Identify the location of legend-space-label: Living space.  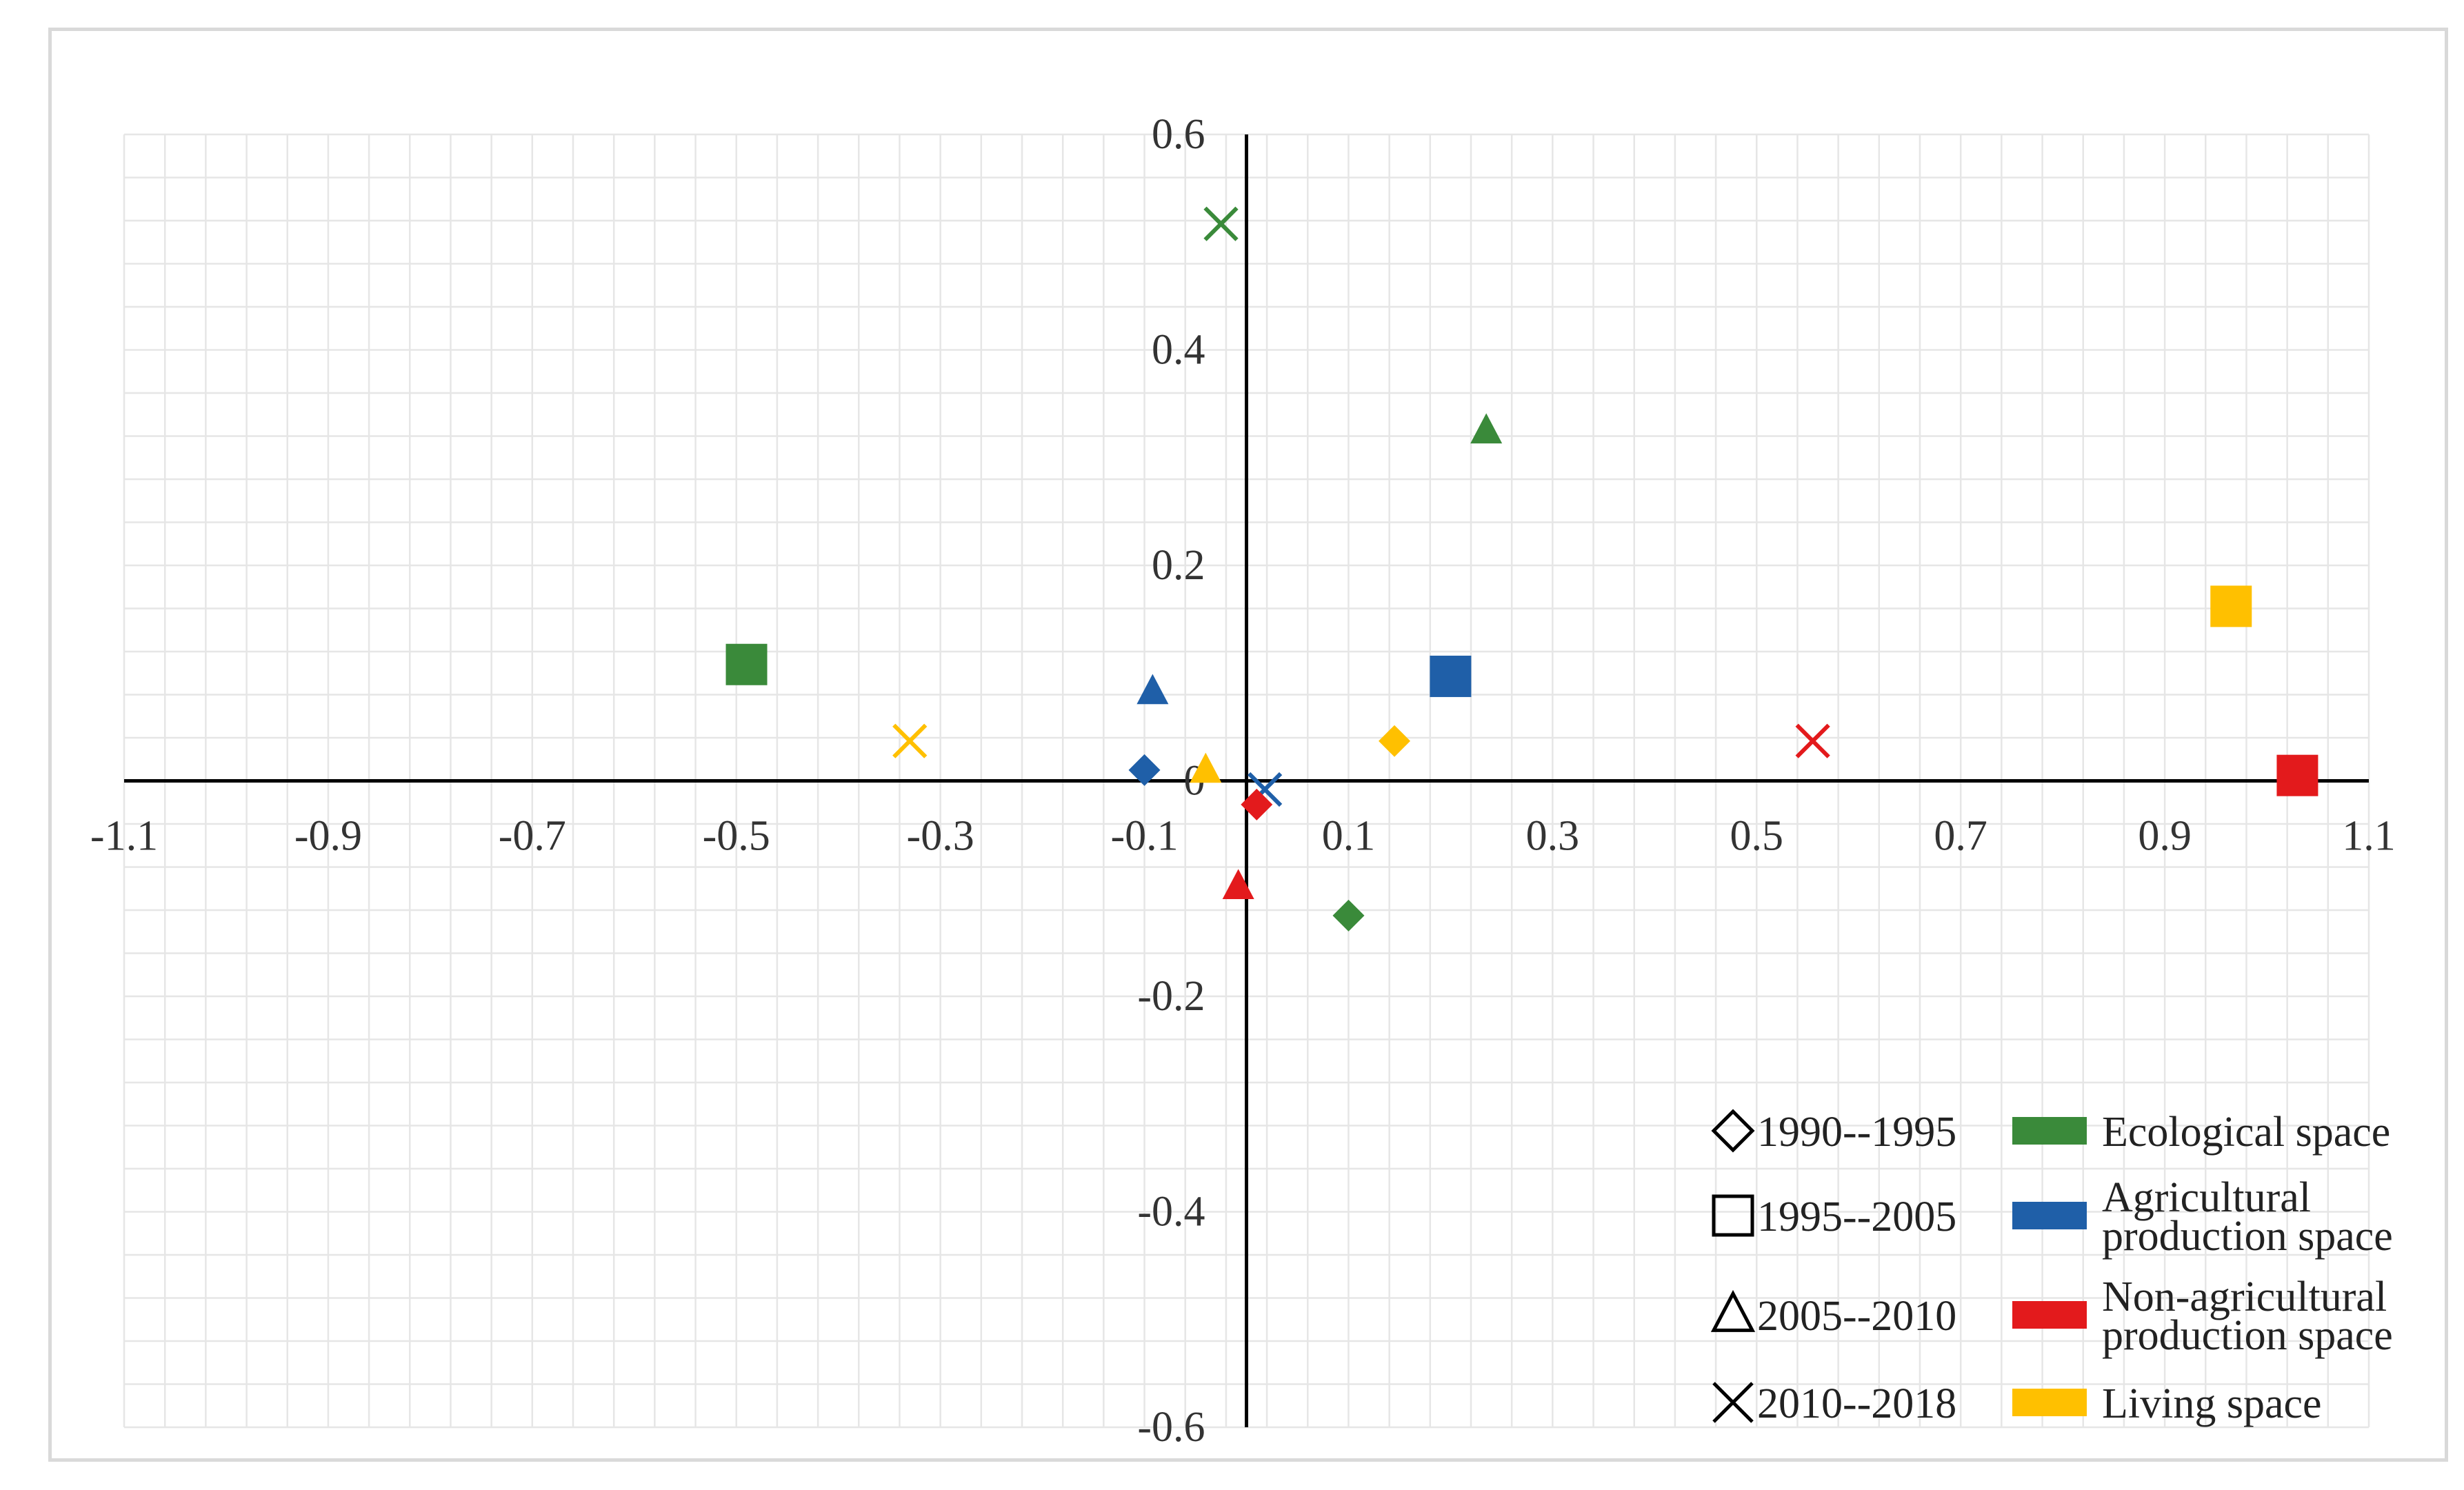
(2212, 1403).